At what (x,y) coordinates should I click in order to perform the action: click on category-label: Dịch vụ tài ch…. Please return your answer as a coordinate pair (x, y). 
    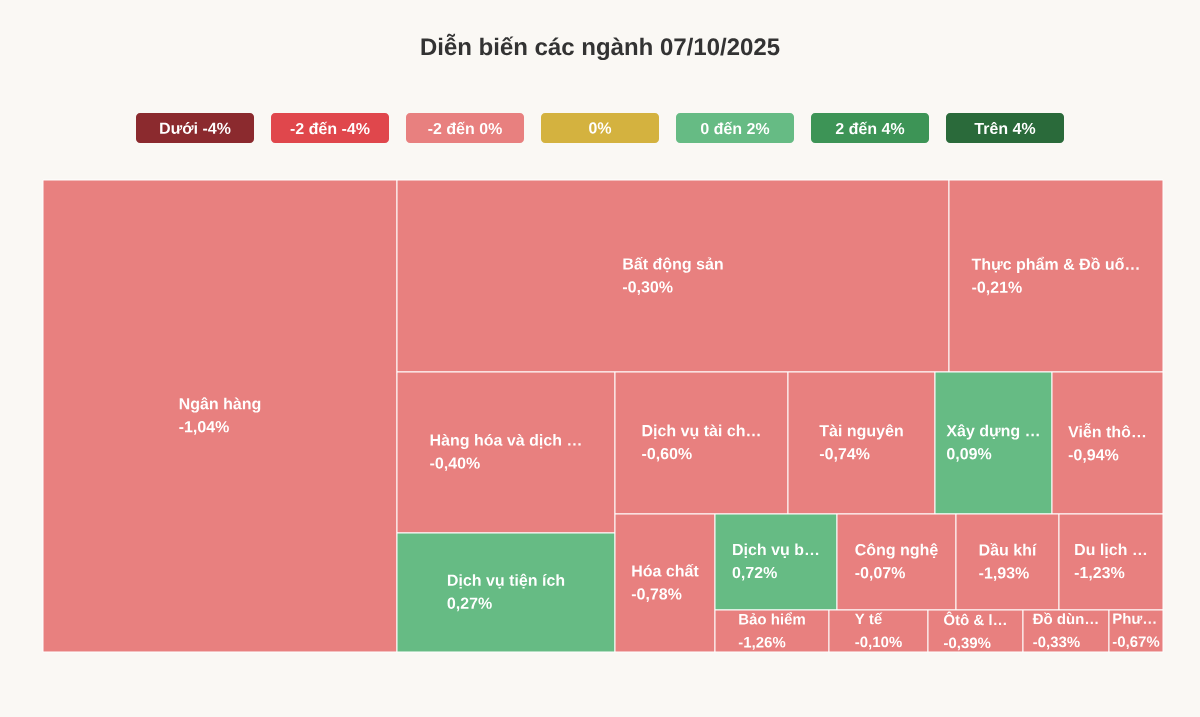
    Looking at the image, I should click on (701, 431).